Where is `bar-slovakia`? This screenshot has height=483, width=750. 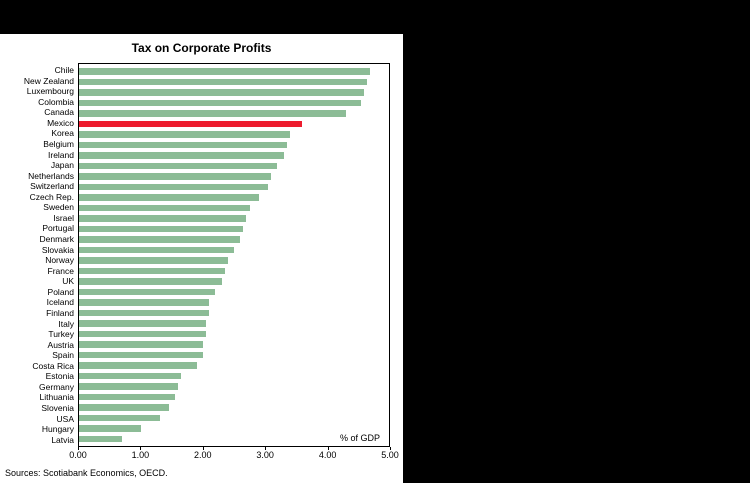
bar-slovakia is located at coordinates (156, 249).